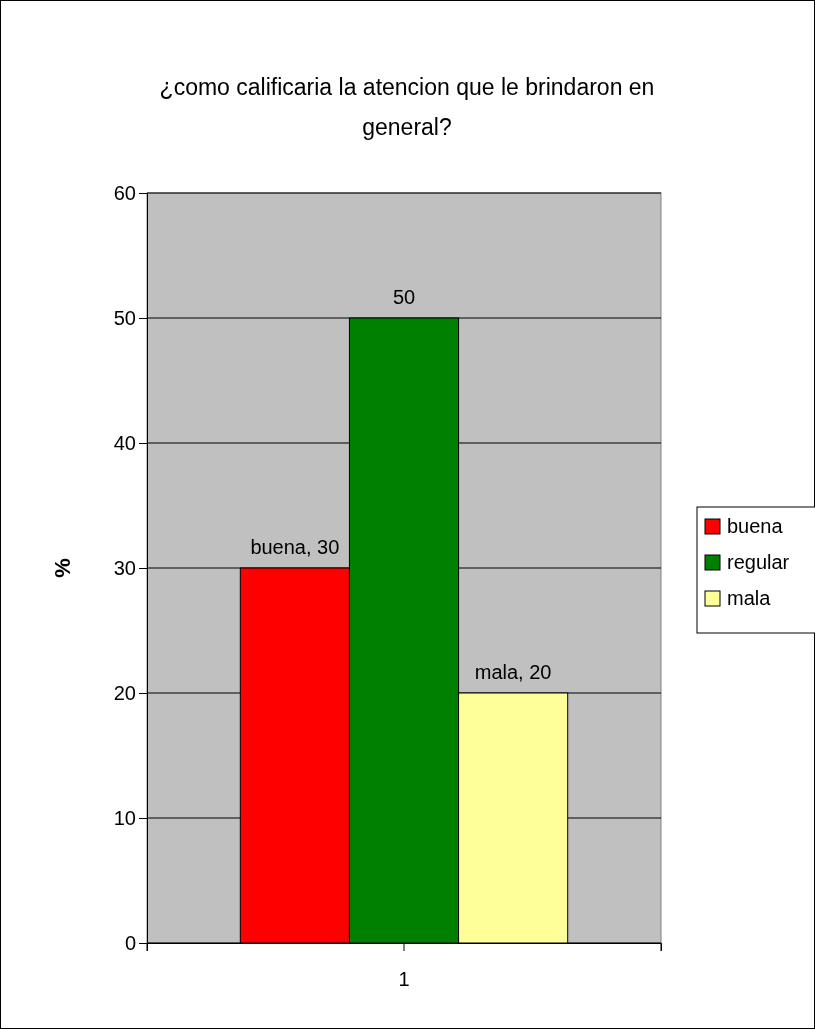 The height and width of the screenshot is (1029, 815). Describe the element at coordinates (404, 979) in the screenshot. I see `x-tick-label: 1` at that location.